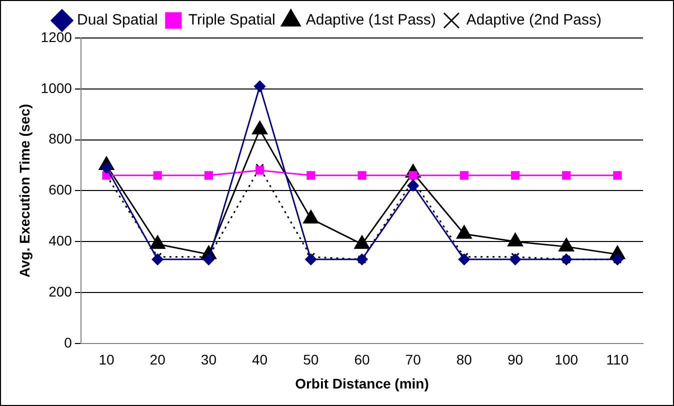 This screenshot has width=674, height=406. Describe the element at coordinates (68, 342) in the screenshot. I see `y-tick-label: 0` at that location.